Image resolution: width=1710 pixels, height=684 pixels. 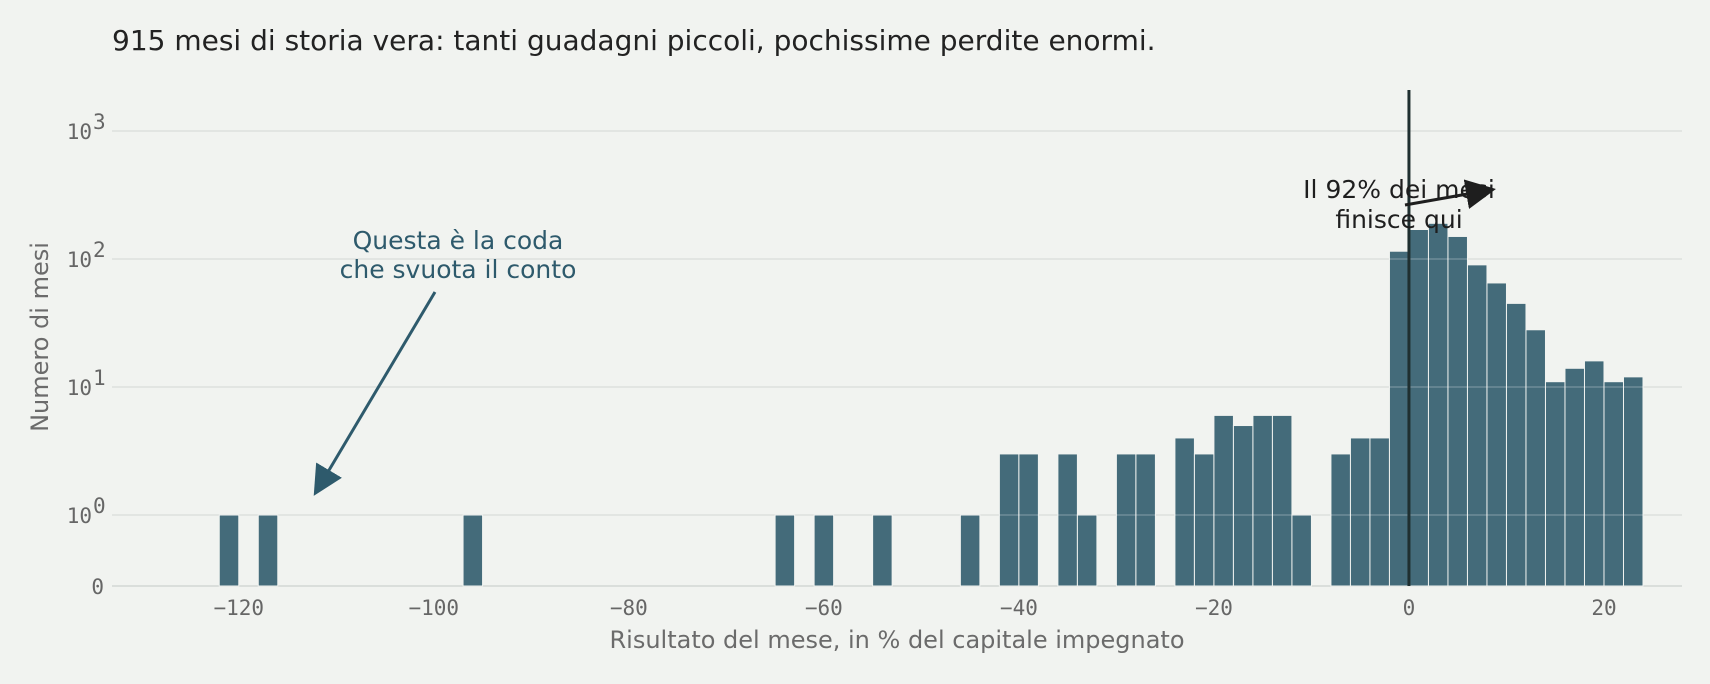 I want to click on x-tick-label: −60, so click(x=824, y=608).